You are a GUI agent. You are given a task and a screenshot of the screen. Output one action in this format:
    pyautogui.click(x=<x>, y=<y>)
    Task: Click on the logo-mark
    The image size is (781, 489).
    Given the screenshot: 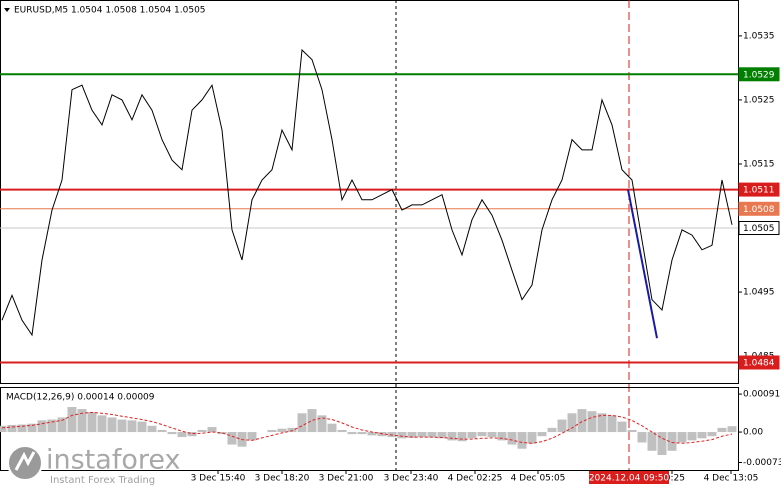 What is the action you would take?
    pyautogui.click(x=25, y=461)
    